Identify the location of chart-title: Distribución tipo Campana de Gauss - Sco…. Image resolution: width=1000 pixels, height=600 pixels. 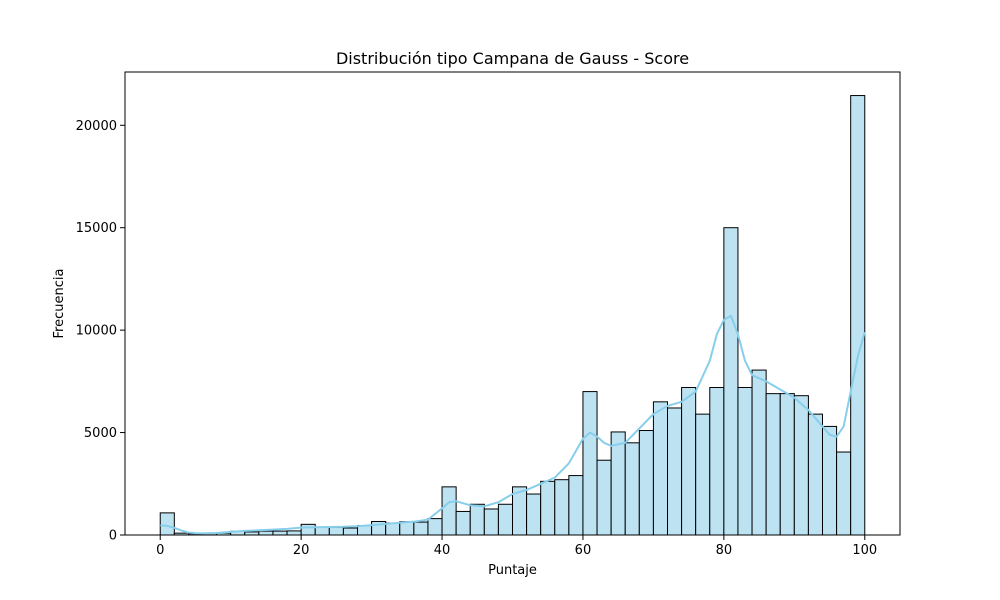
(512, 58).